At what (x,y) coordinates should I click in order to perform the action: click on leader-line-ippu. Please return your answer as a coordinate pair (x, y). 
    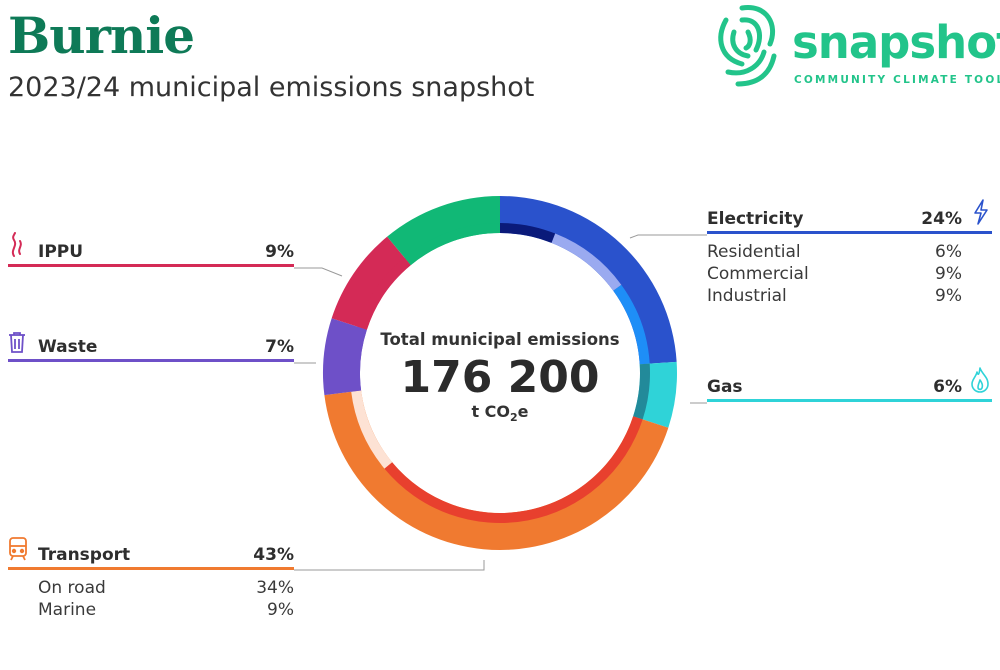
    Looking at the image, I should click on (318, 272).